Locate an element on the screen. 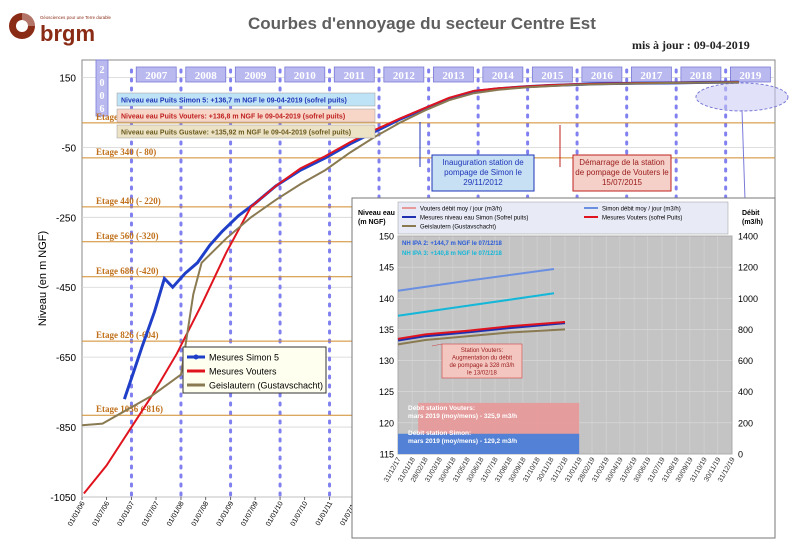  inset-y-right-tick-label: 800 is located at coordinates (745, 330).